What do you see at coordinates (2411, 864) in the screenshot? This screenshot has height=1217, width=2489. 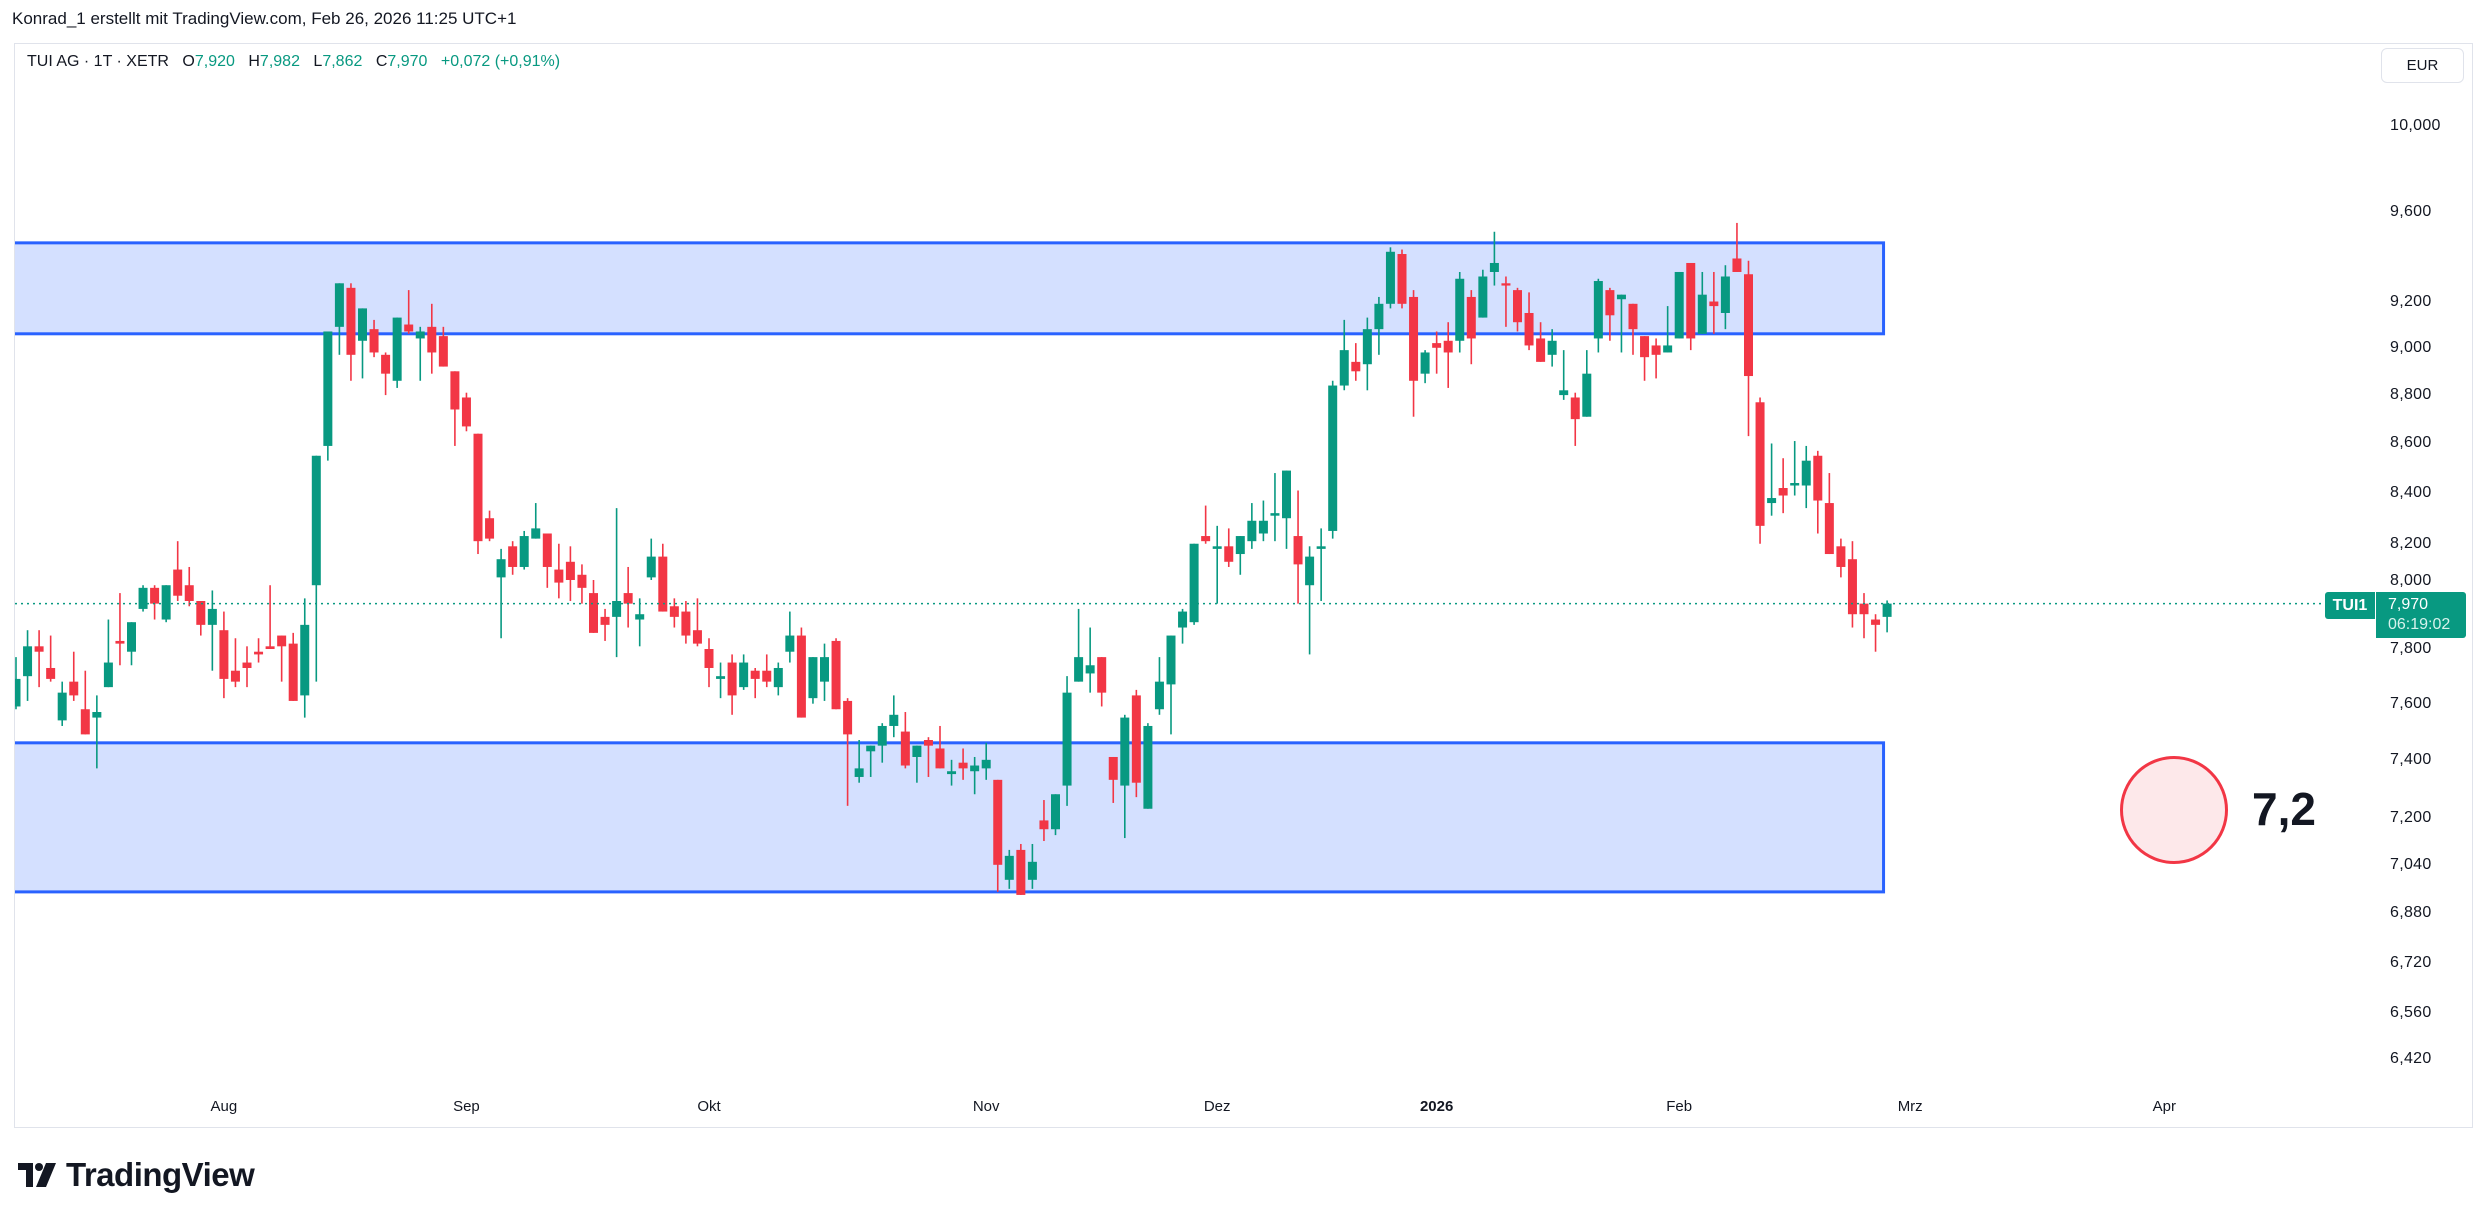 I see `price-tick-label: 7,040` at bounding box center [2411, 864].